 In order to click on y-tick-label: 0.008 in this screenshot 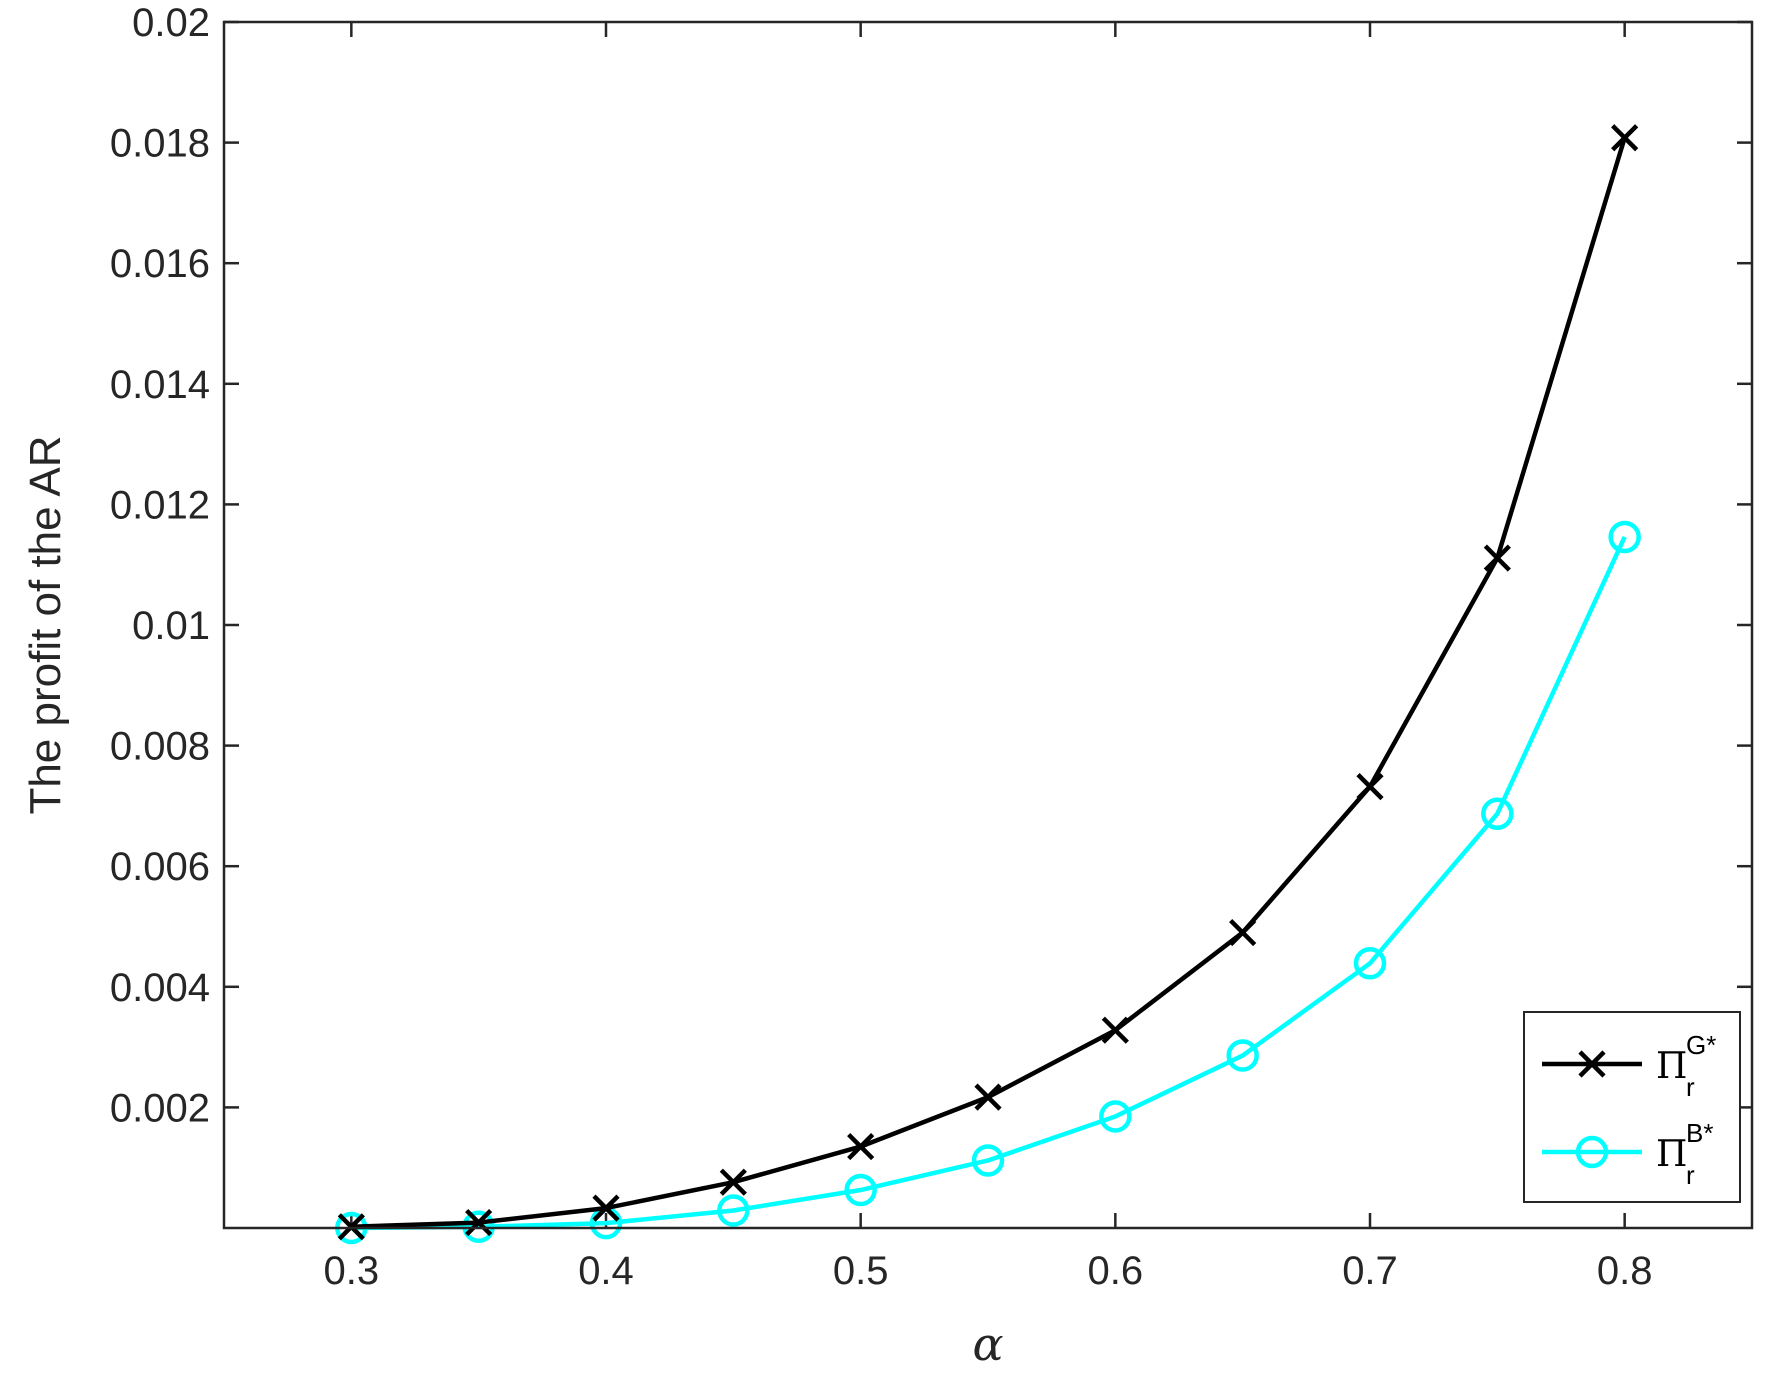, I will do `click(160, 747)`.